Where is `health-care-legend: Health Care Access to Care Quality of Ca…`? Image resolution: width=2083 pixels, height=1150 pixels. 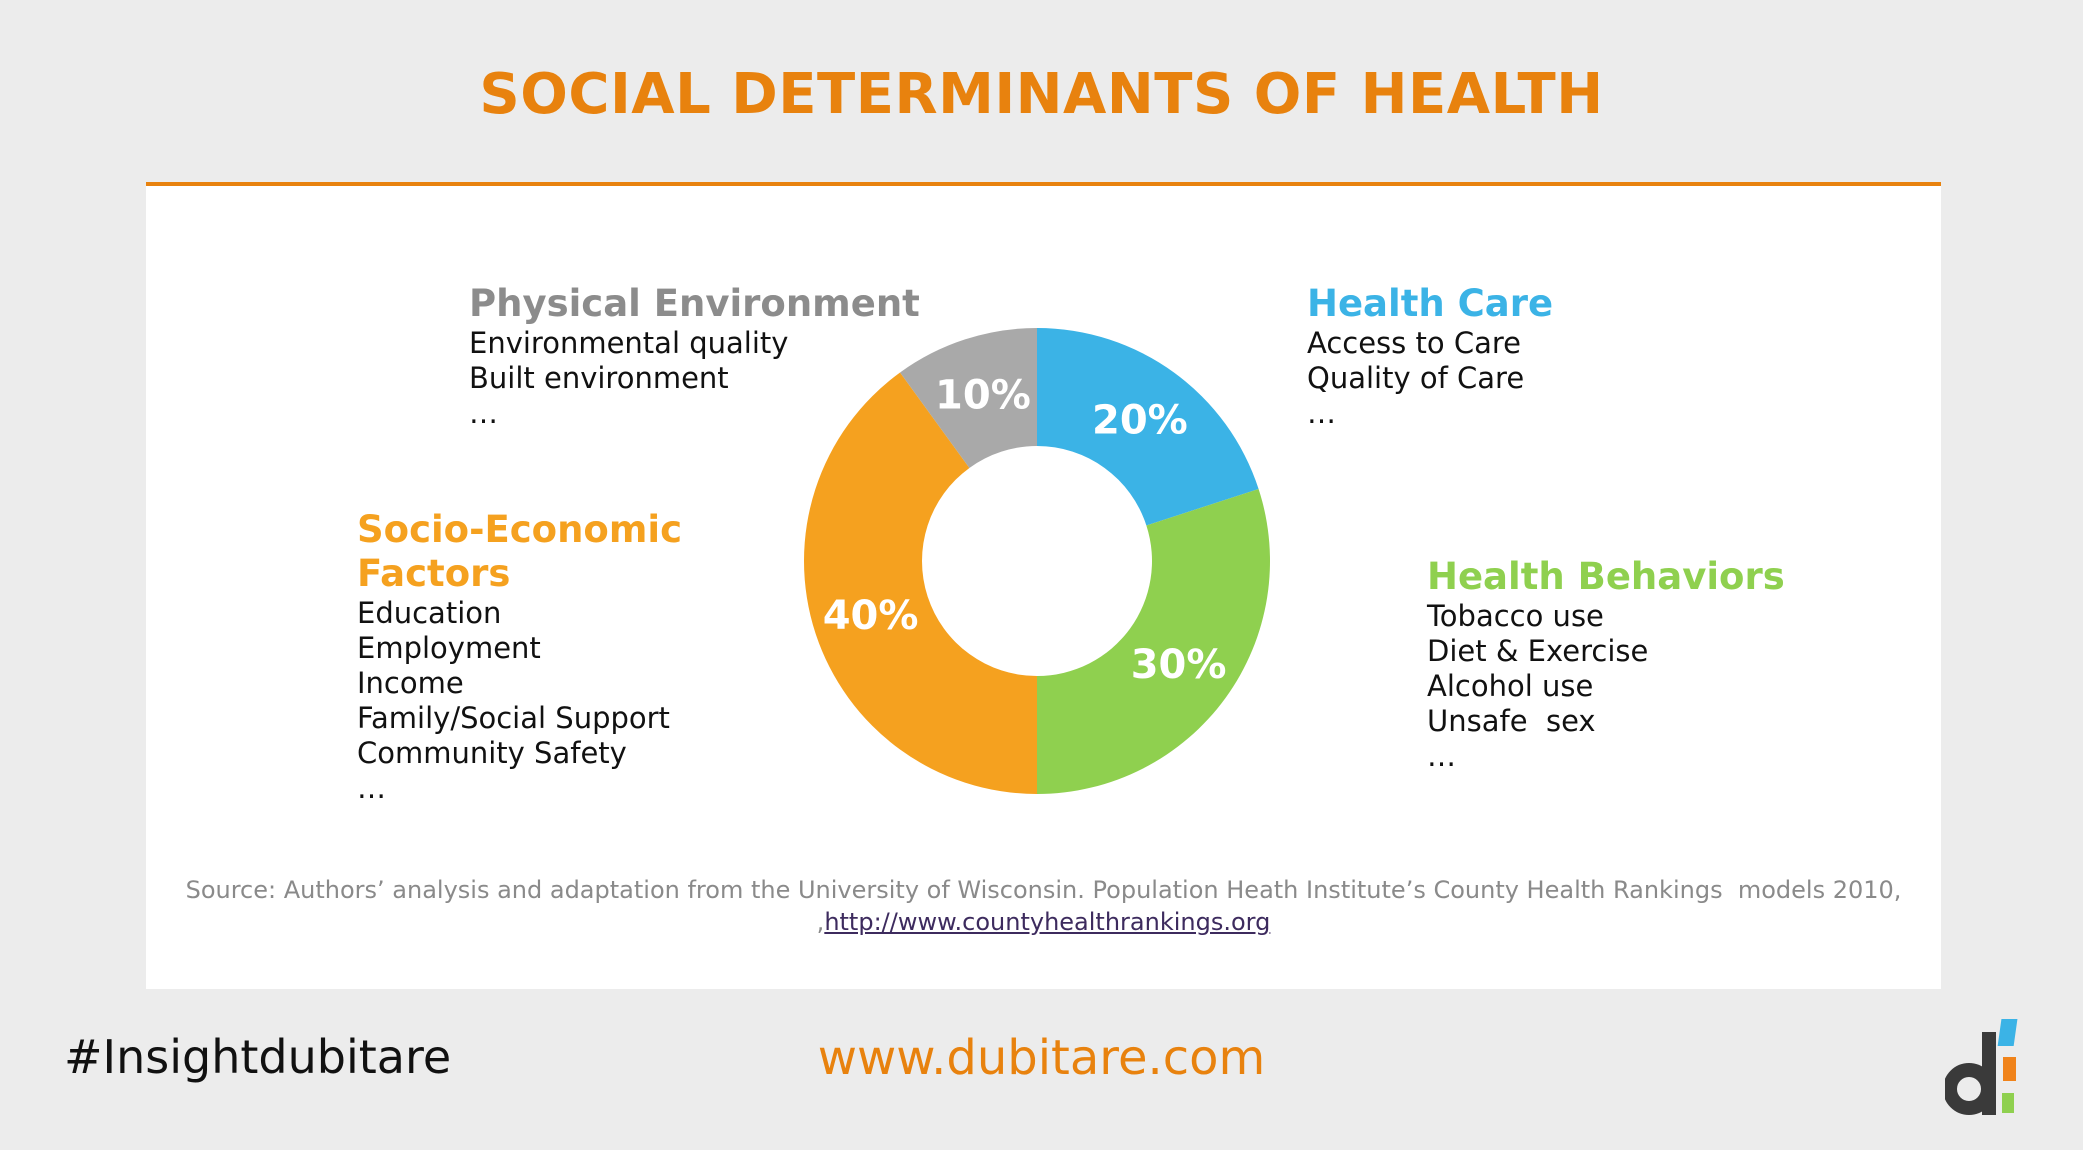
health-care-legend: Health Care Access to Care Quality of Ca… is located at coordinates (1430, 356).